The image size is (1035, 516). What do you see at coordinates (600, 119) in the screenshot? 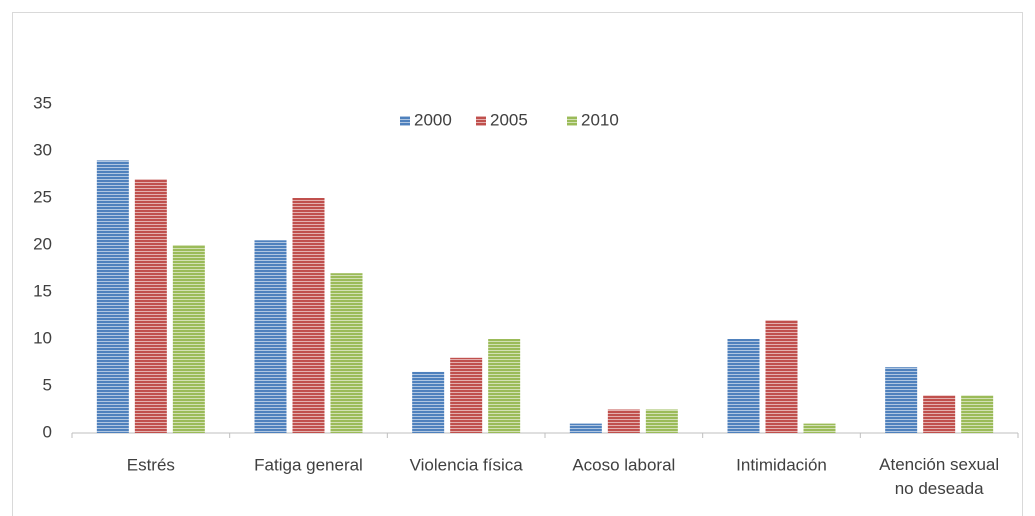
I see `legend-label: 2010` at bounding box center [600, 119].